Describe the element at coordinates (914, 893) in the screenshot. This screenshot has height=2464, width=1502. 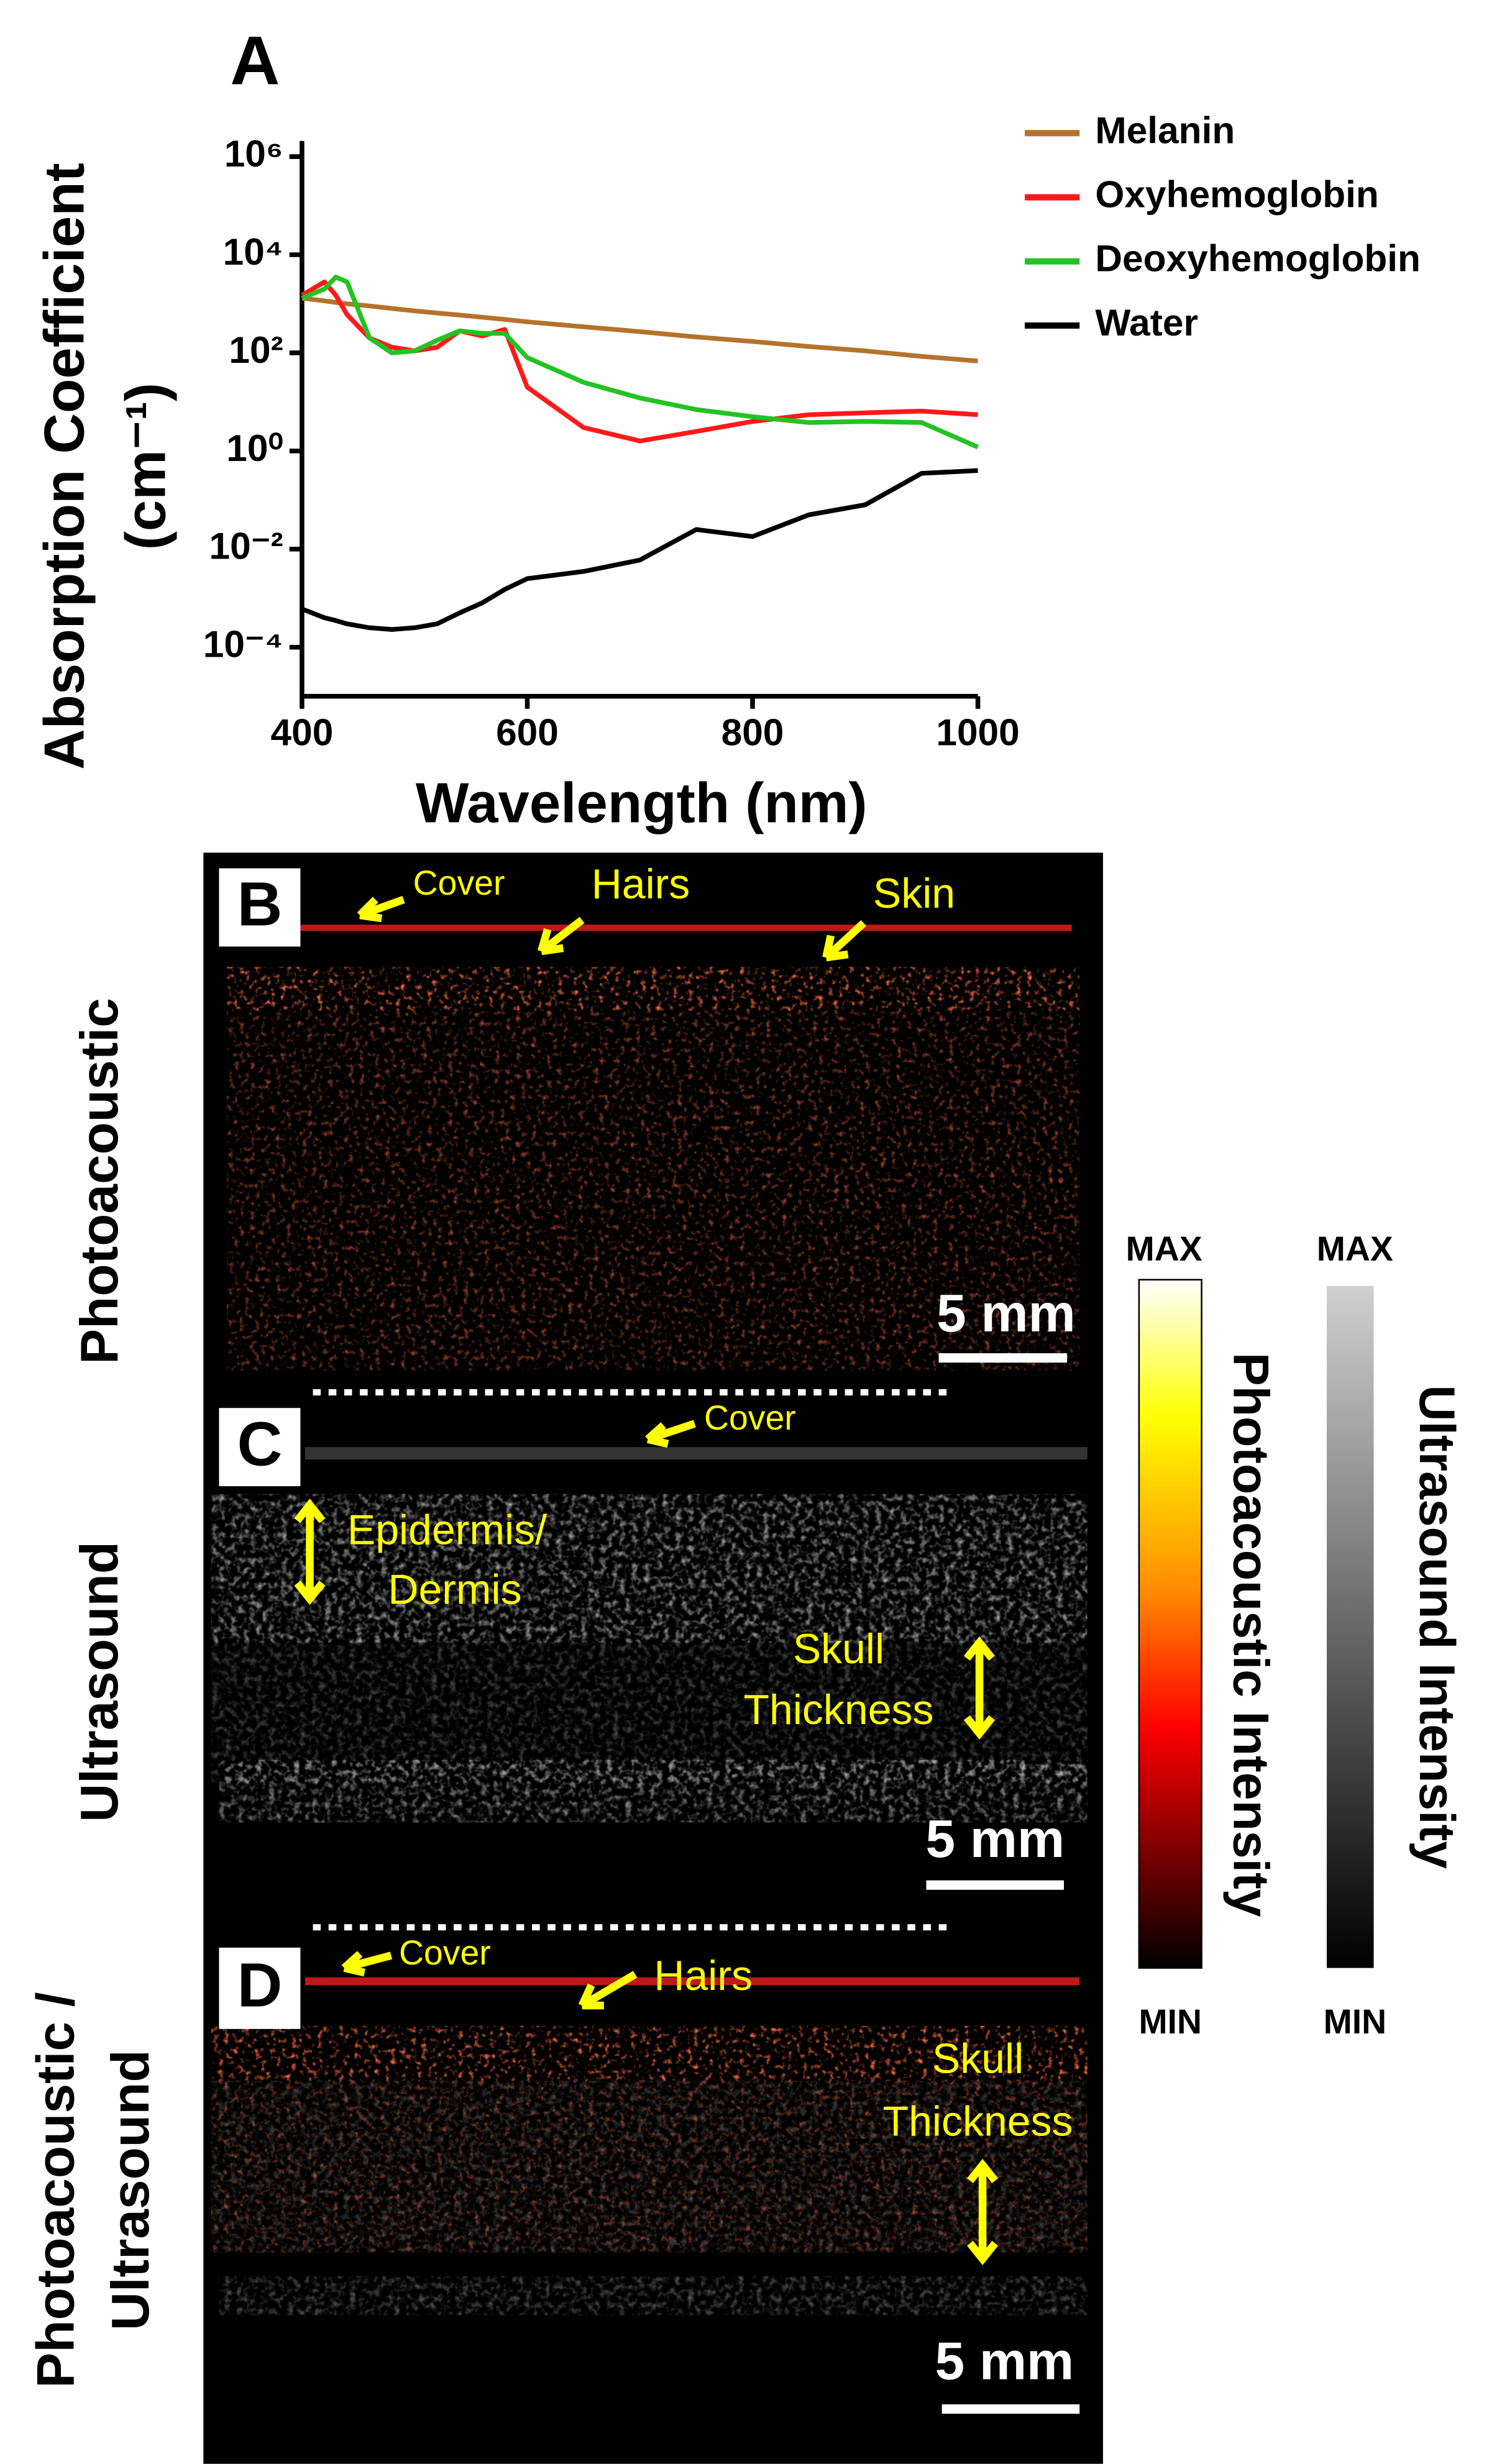
I see `annotation: Skin` at that location.